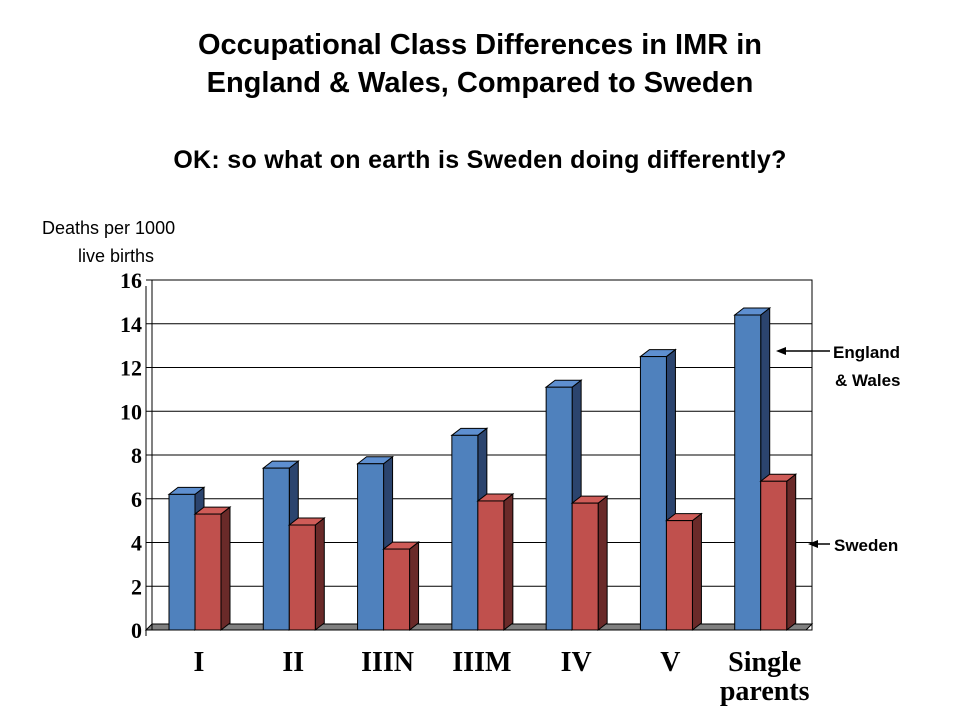  What do you see at coordinates (670, 662) in the screenshot?
I see `x-category-label: V` at bounding box center [670, 662].